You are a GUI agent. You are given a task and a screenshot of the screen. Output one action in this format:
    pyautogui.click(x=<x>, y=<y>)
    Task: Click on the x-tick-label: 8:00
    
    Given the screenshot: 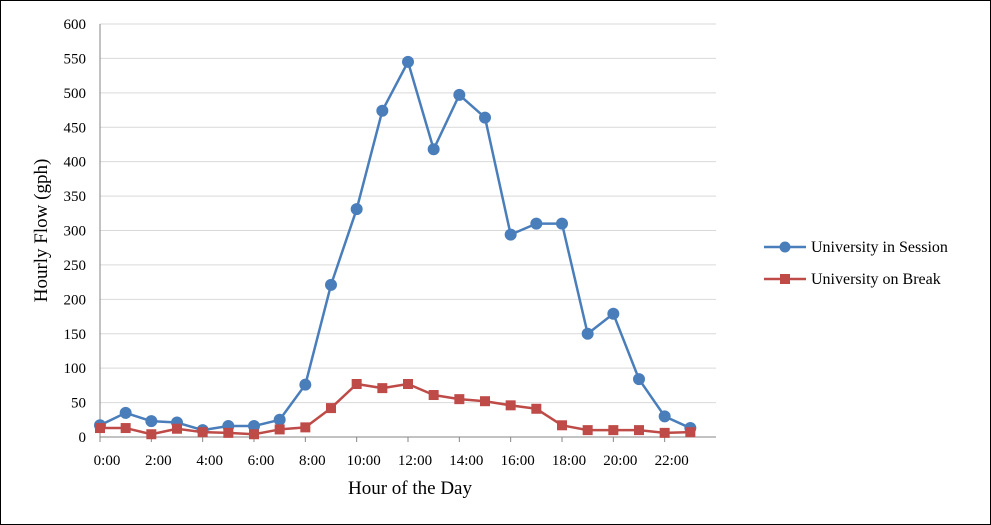 What is the action you would take?
    pyautogui.click(x=312, y=461)
    